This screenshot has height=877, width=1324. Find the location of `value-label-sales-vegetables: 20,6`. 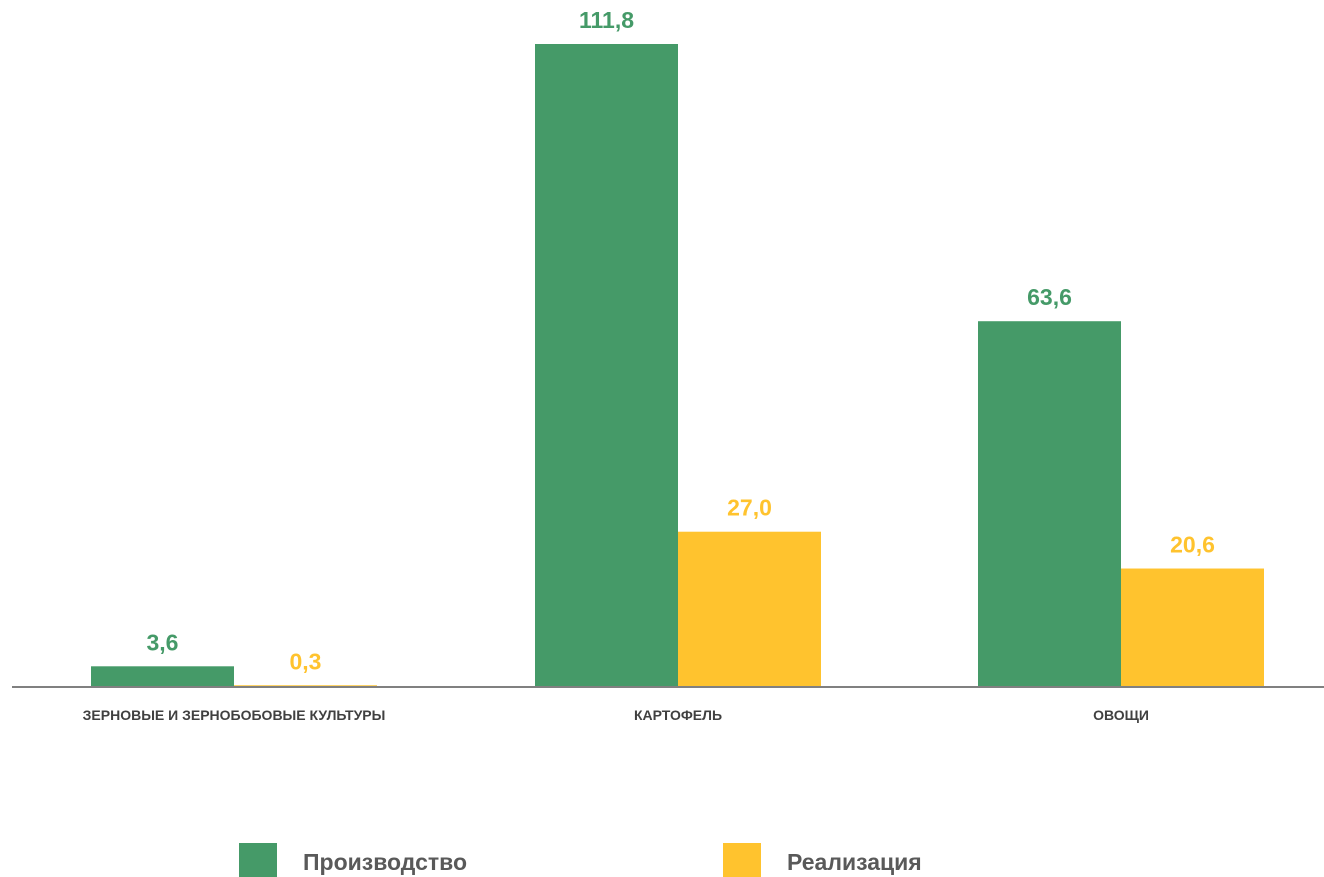

value-label-sales-vegetables: 20,6 is located at coordinates (1192, 545).